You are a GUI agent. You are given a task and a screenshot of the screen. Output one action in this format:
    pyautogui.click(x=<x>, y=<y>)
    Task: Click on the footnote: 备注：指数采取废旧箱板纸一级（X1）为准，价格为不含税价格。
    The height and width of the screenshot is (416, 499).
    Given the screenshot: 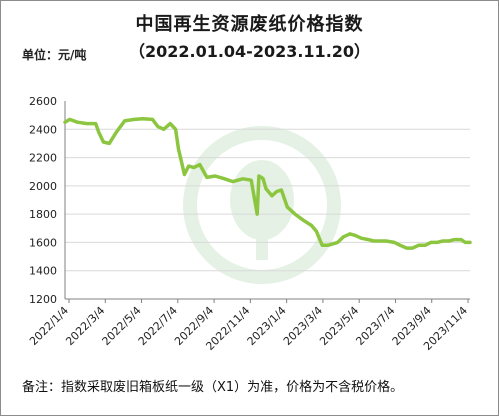 What is the action you would take?
    pyautogui.click(x=213, y=387)
    